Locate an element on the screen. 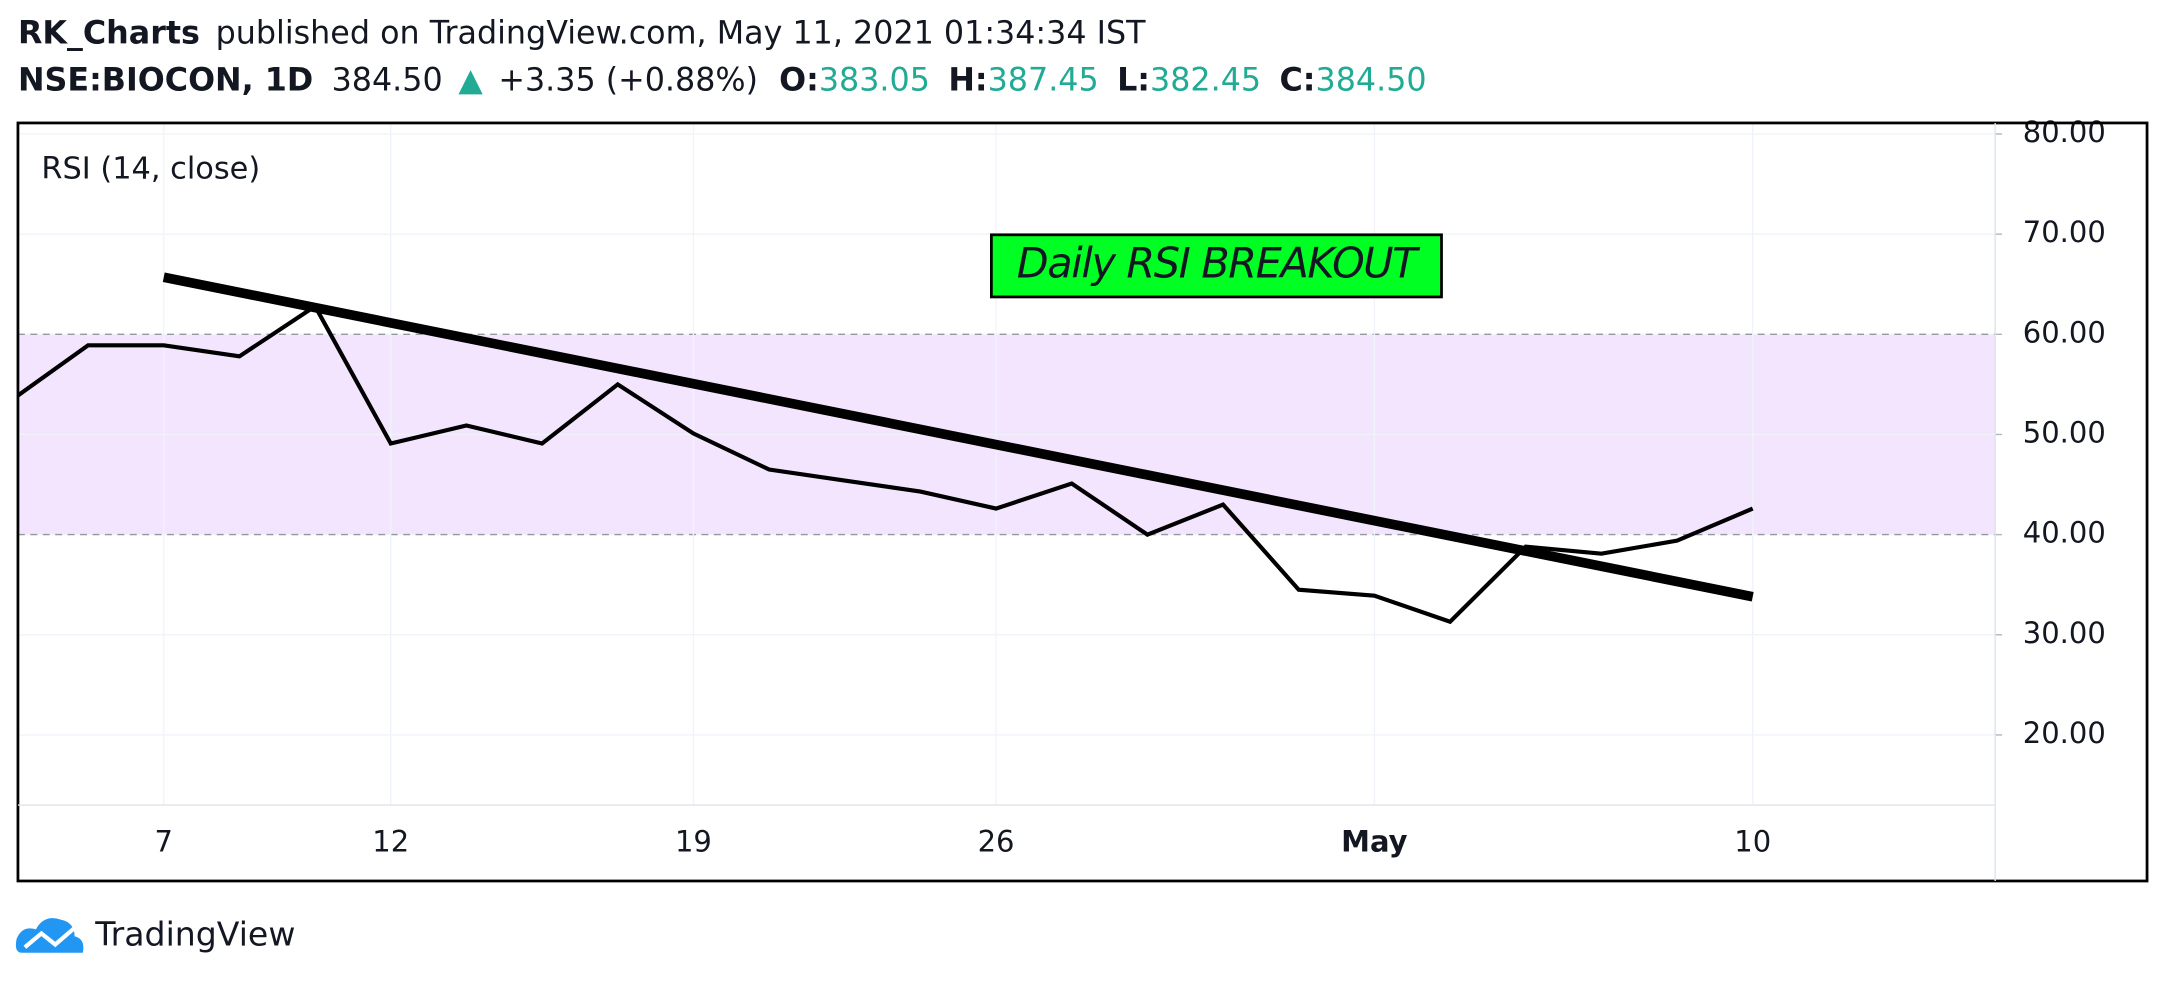  x-tick-label: 19 is located at coordinates (693, 842).